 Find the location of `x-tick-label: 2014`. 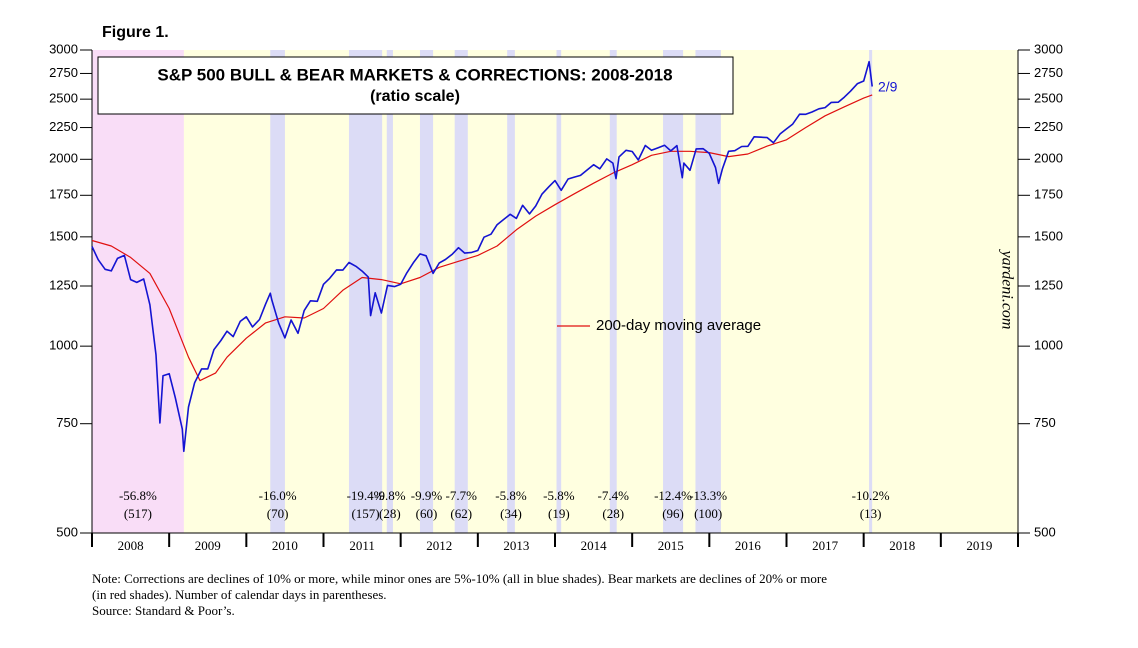

x-tick-label: 2014 is located at coordinates (594, 545).